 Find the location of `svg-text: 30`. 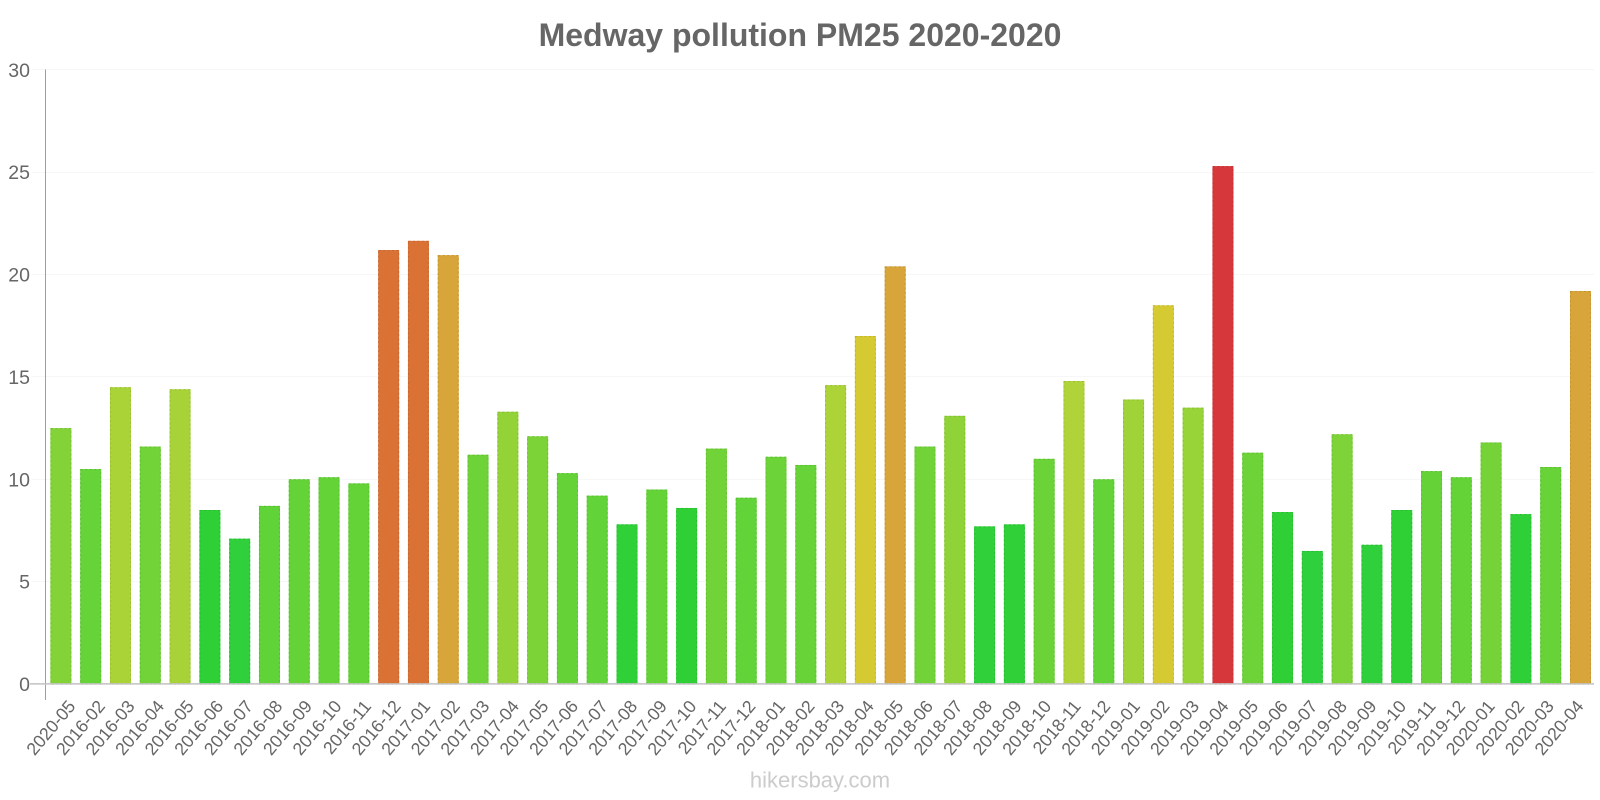

svg-text: 30 is located at coordinates (19, 71).